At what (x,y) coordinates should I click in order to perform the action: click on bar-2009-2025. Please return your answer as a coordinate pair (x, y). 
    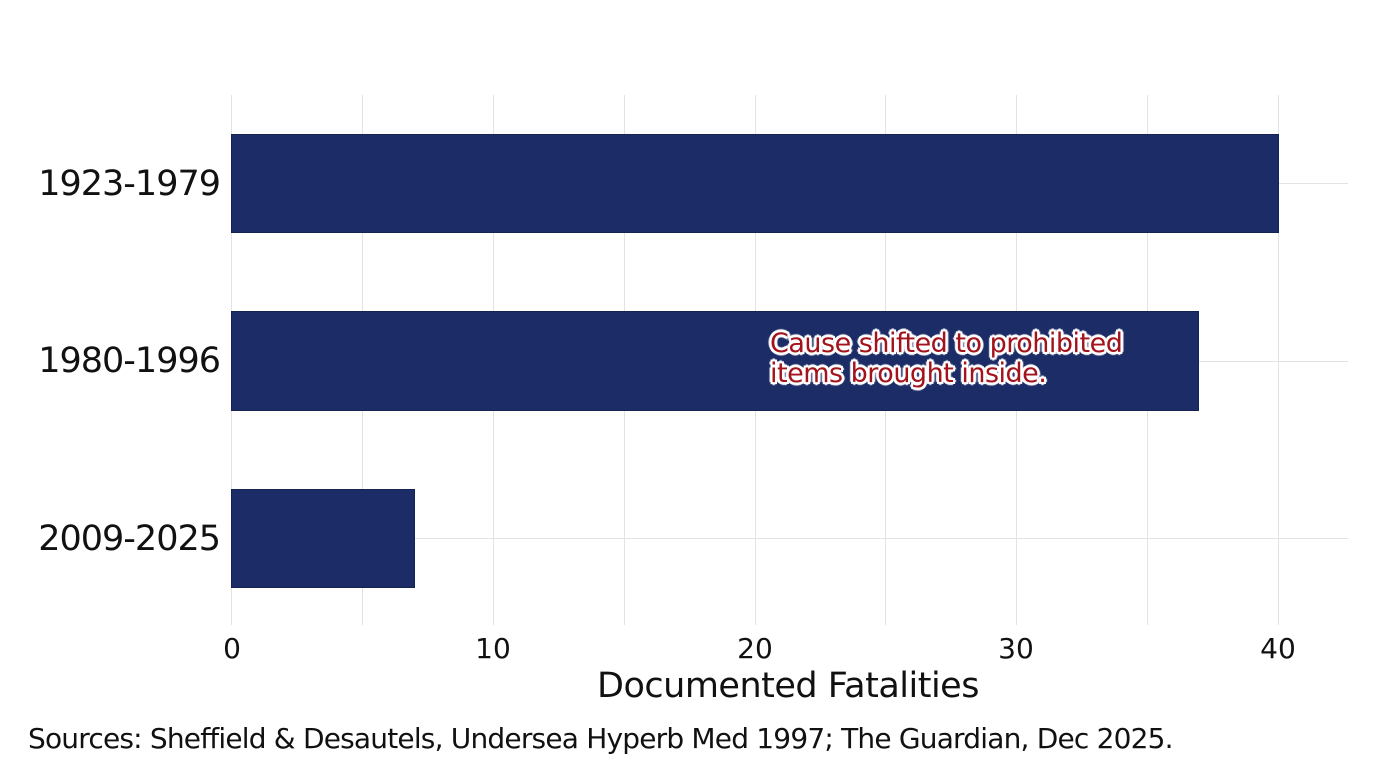
    Looking at the image, I should click on (323, 538).